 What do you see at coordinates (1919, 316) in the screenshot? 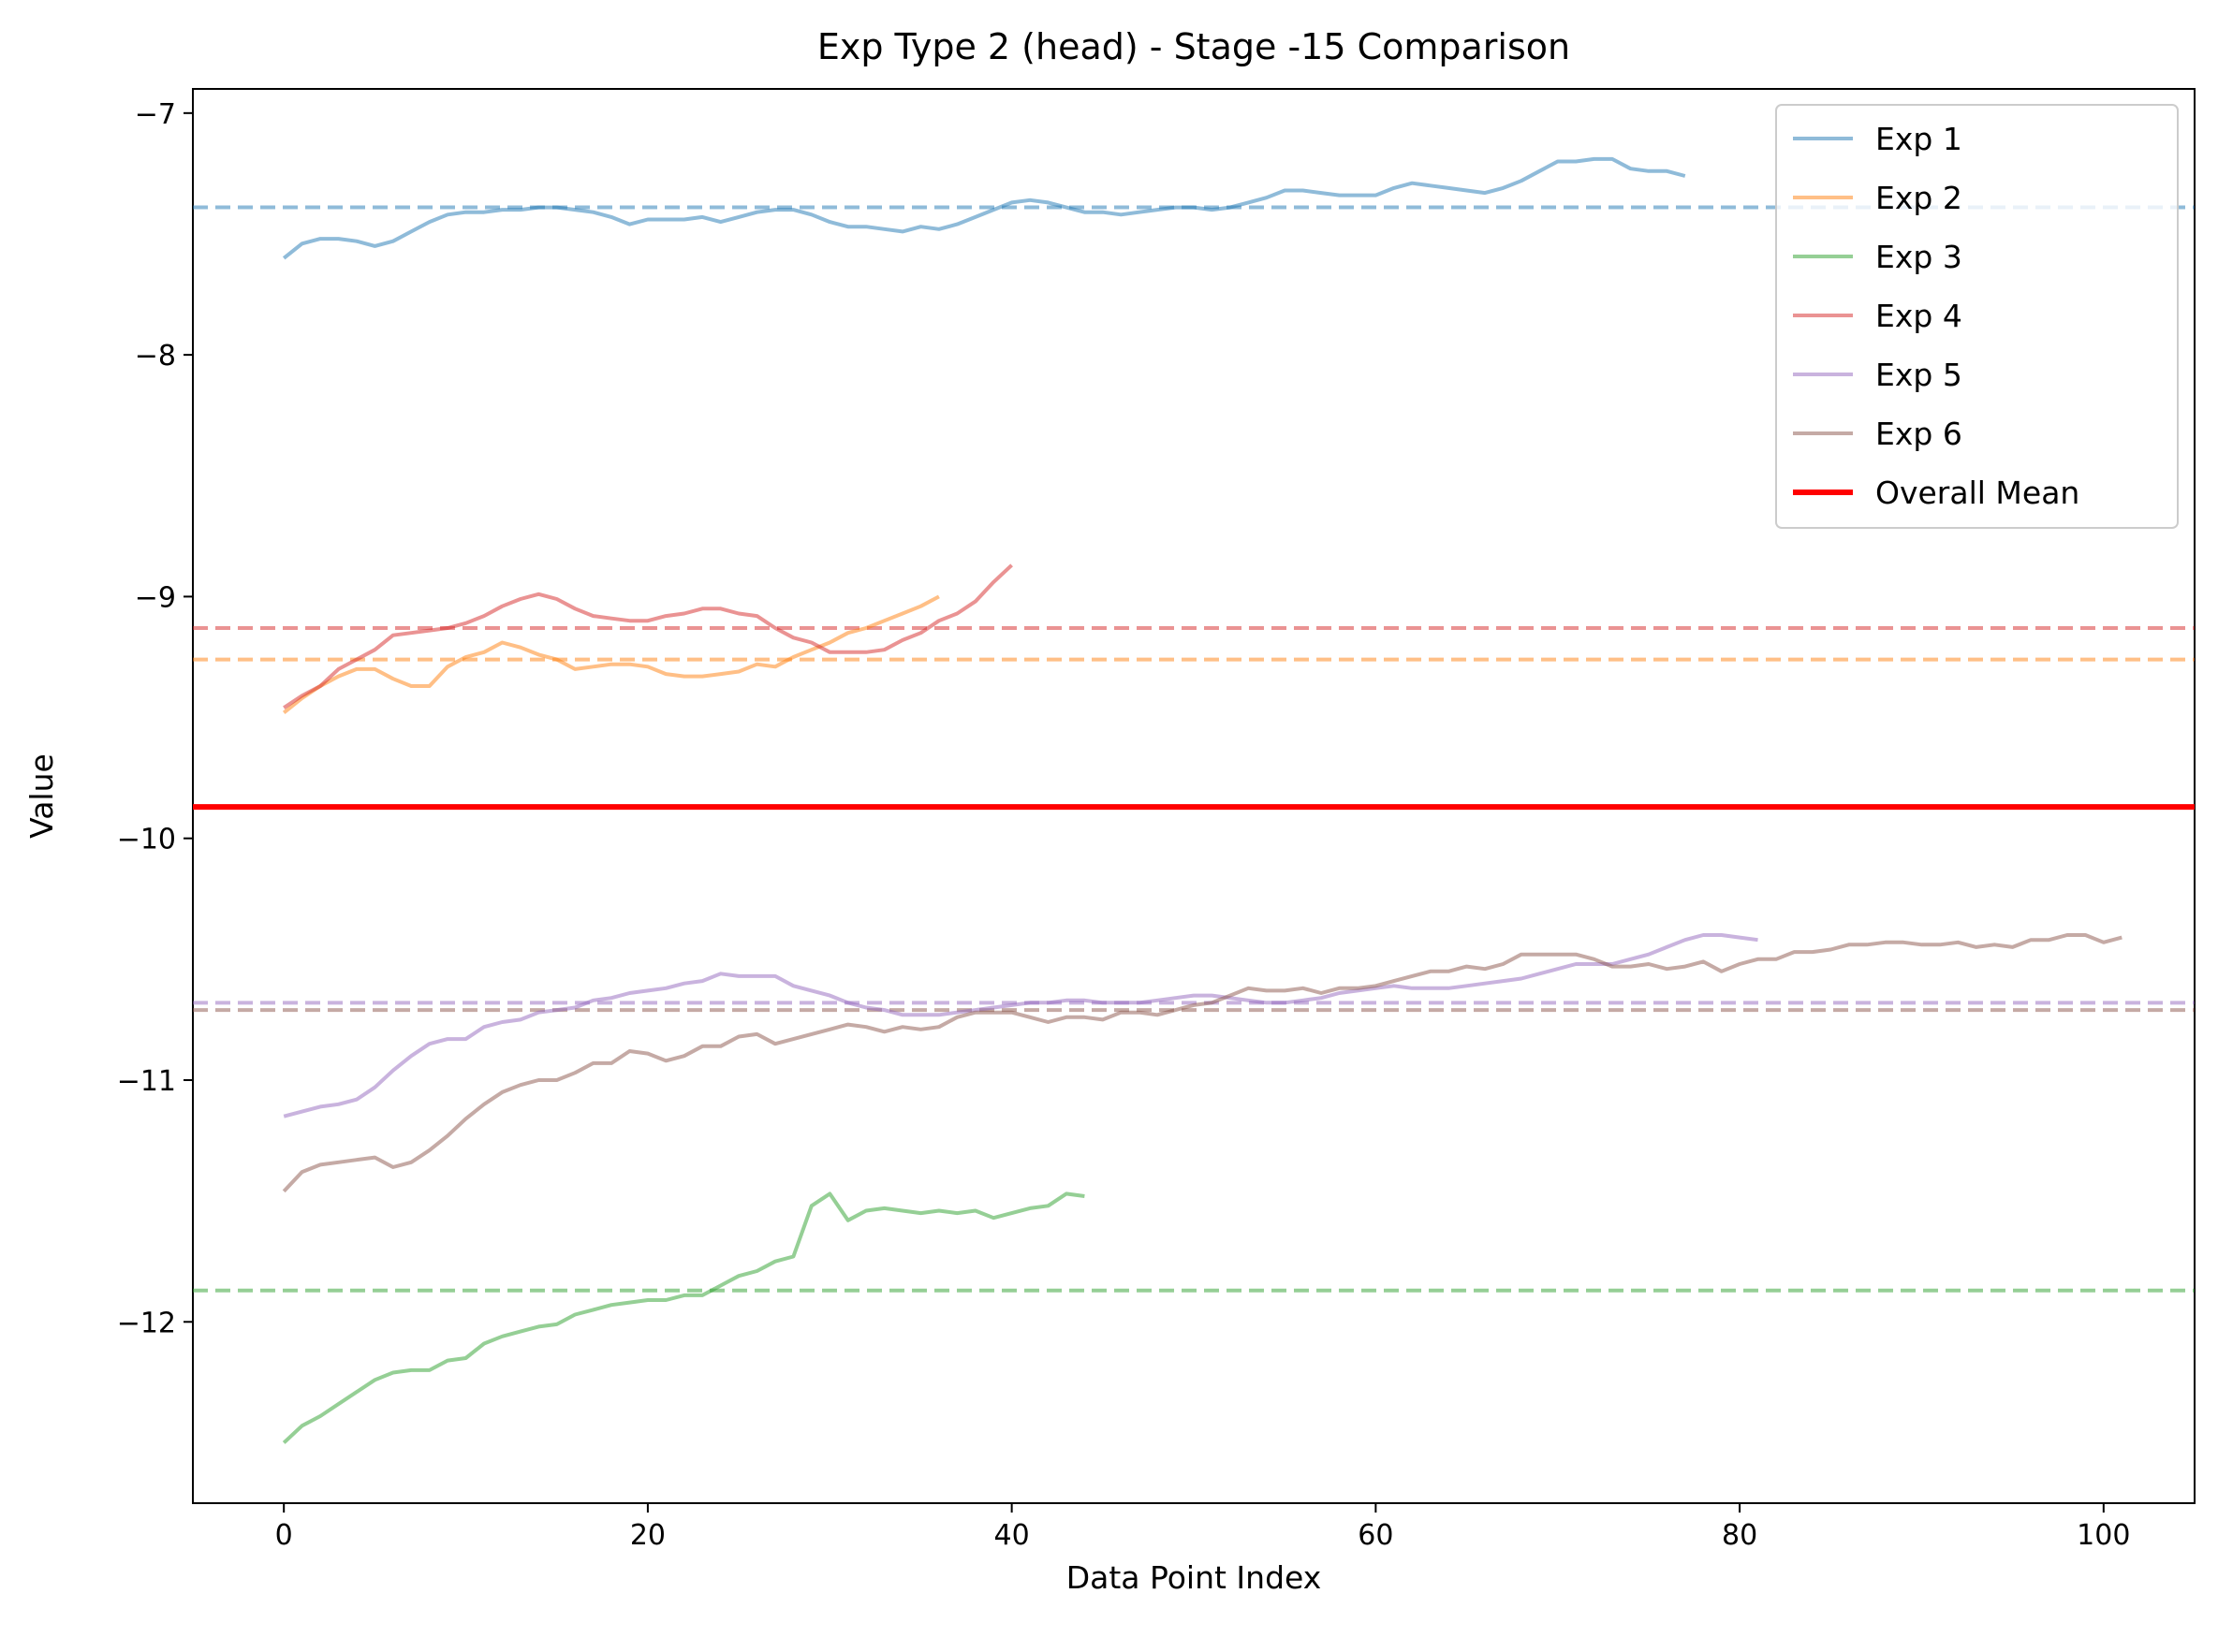
I see `legend-label-exp-4: Exp 4` at bounding box center [1919, 316].